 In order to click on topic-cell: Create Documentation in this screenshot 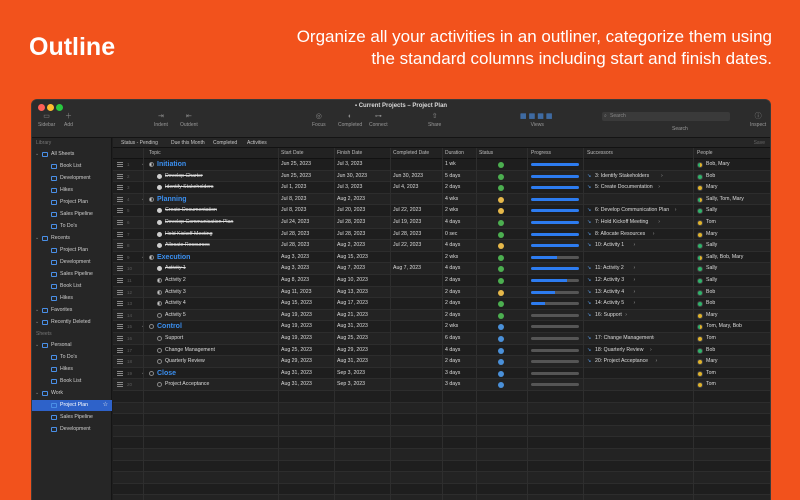, I will do `click(191, 210)`.